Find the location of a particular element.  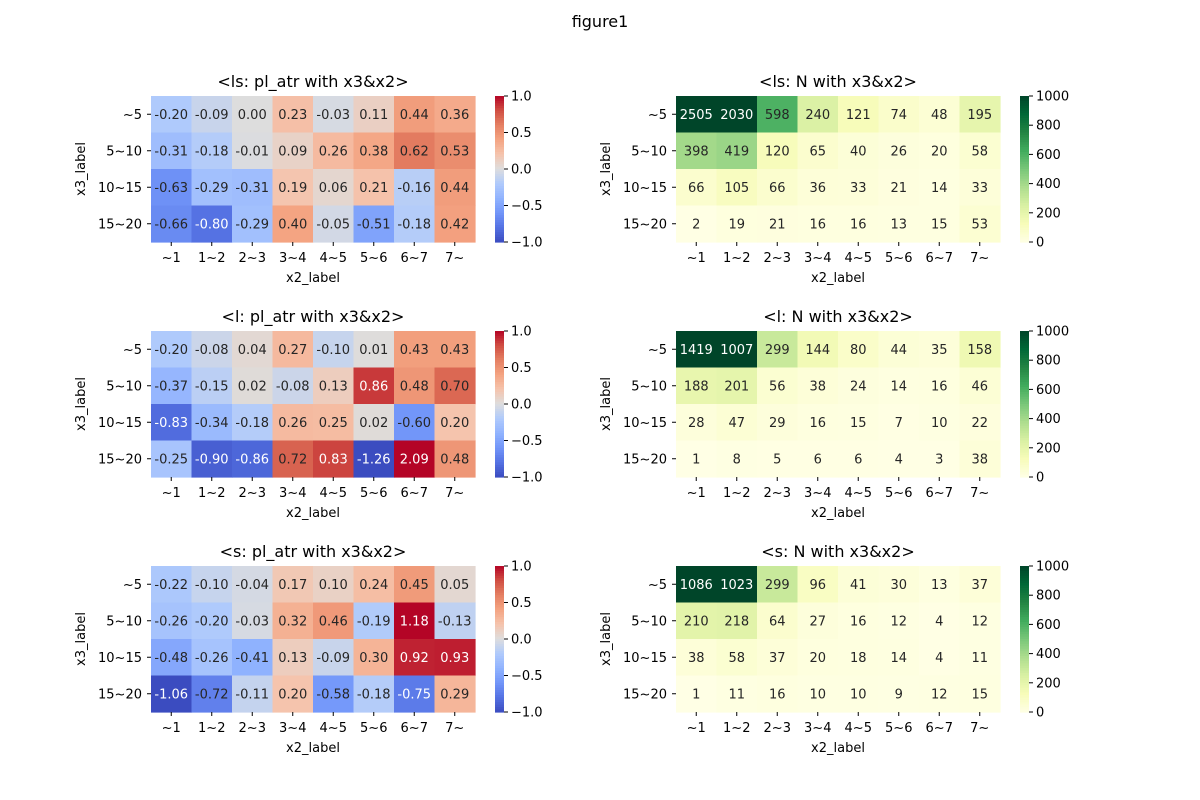

x-tick-label: 7~ is located at coordinates (979, 493).